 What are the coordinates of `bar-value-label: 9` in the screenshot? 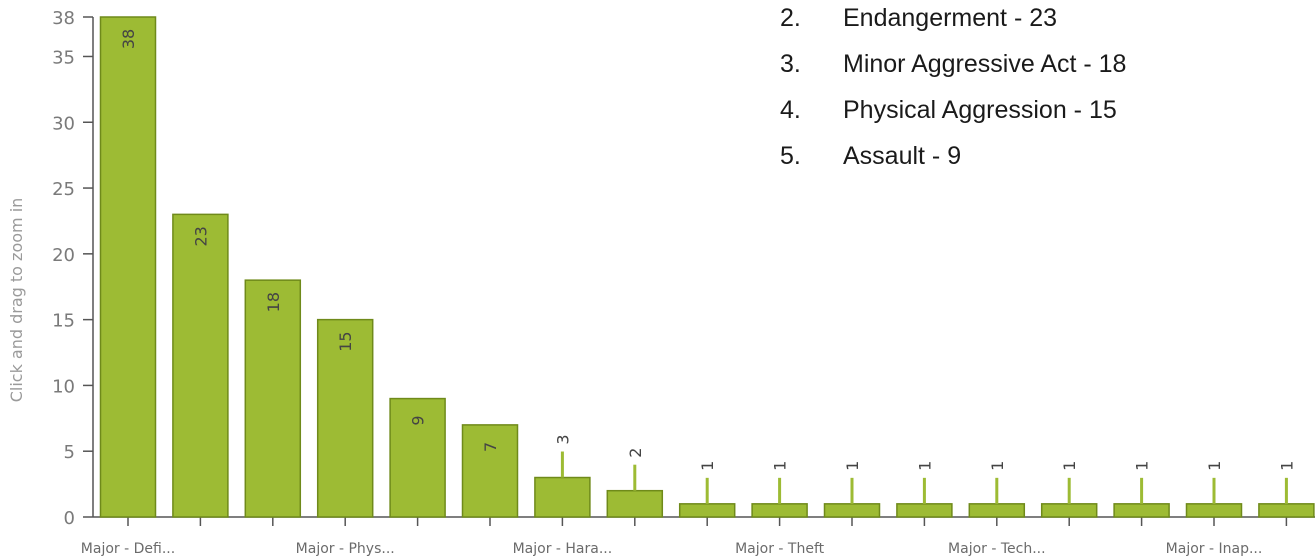 It's located at (418, 420).